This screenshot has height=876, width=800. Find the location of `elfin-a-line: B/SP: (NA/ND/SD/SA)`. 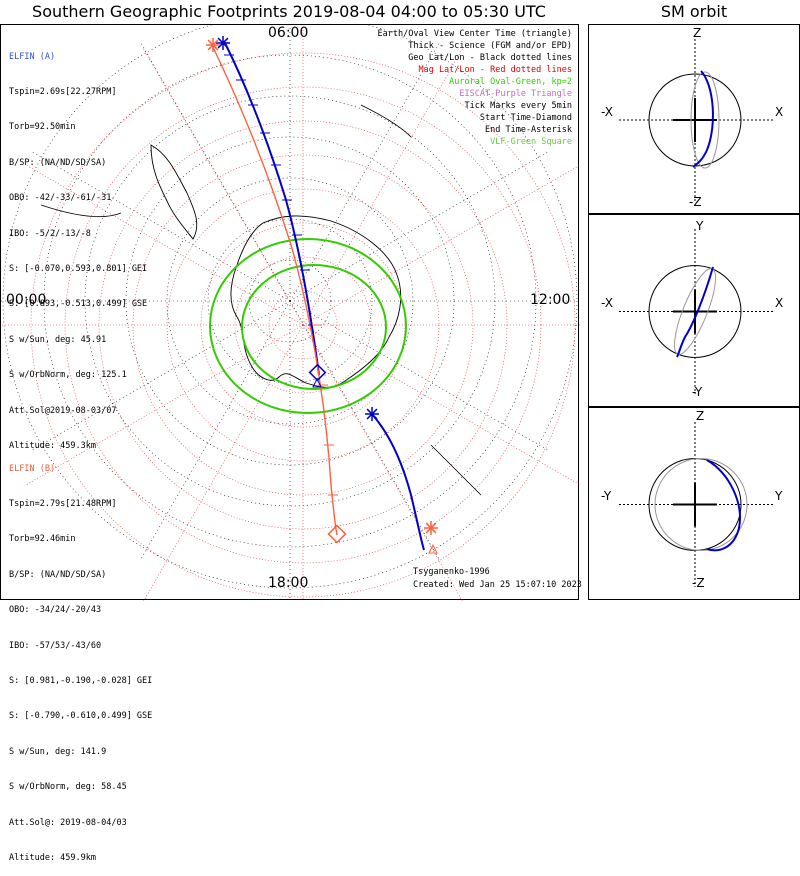

elfin-a-line: B/SP: (NA/ND/SD/SA) is located at coordinates (58, 162).